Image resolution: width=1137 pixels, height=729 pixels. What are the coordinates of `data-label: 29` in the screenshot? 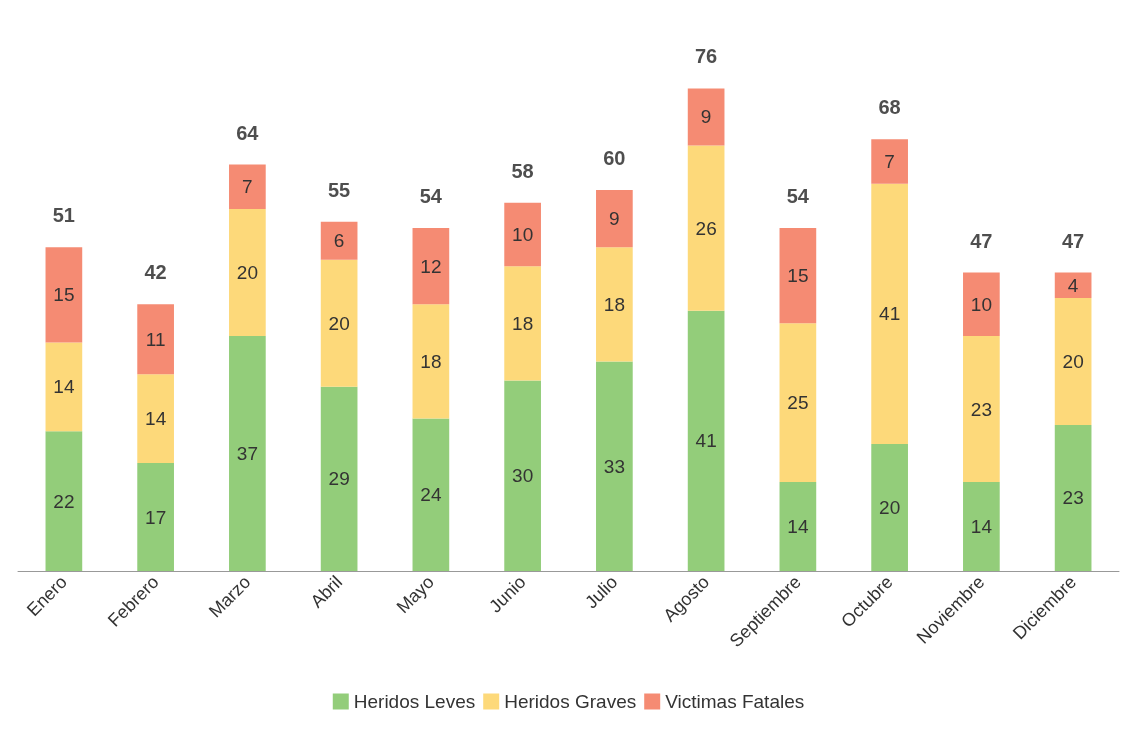 It's located at (339, 479).